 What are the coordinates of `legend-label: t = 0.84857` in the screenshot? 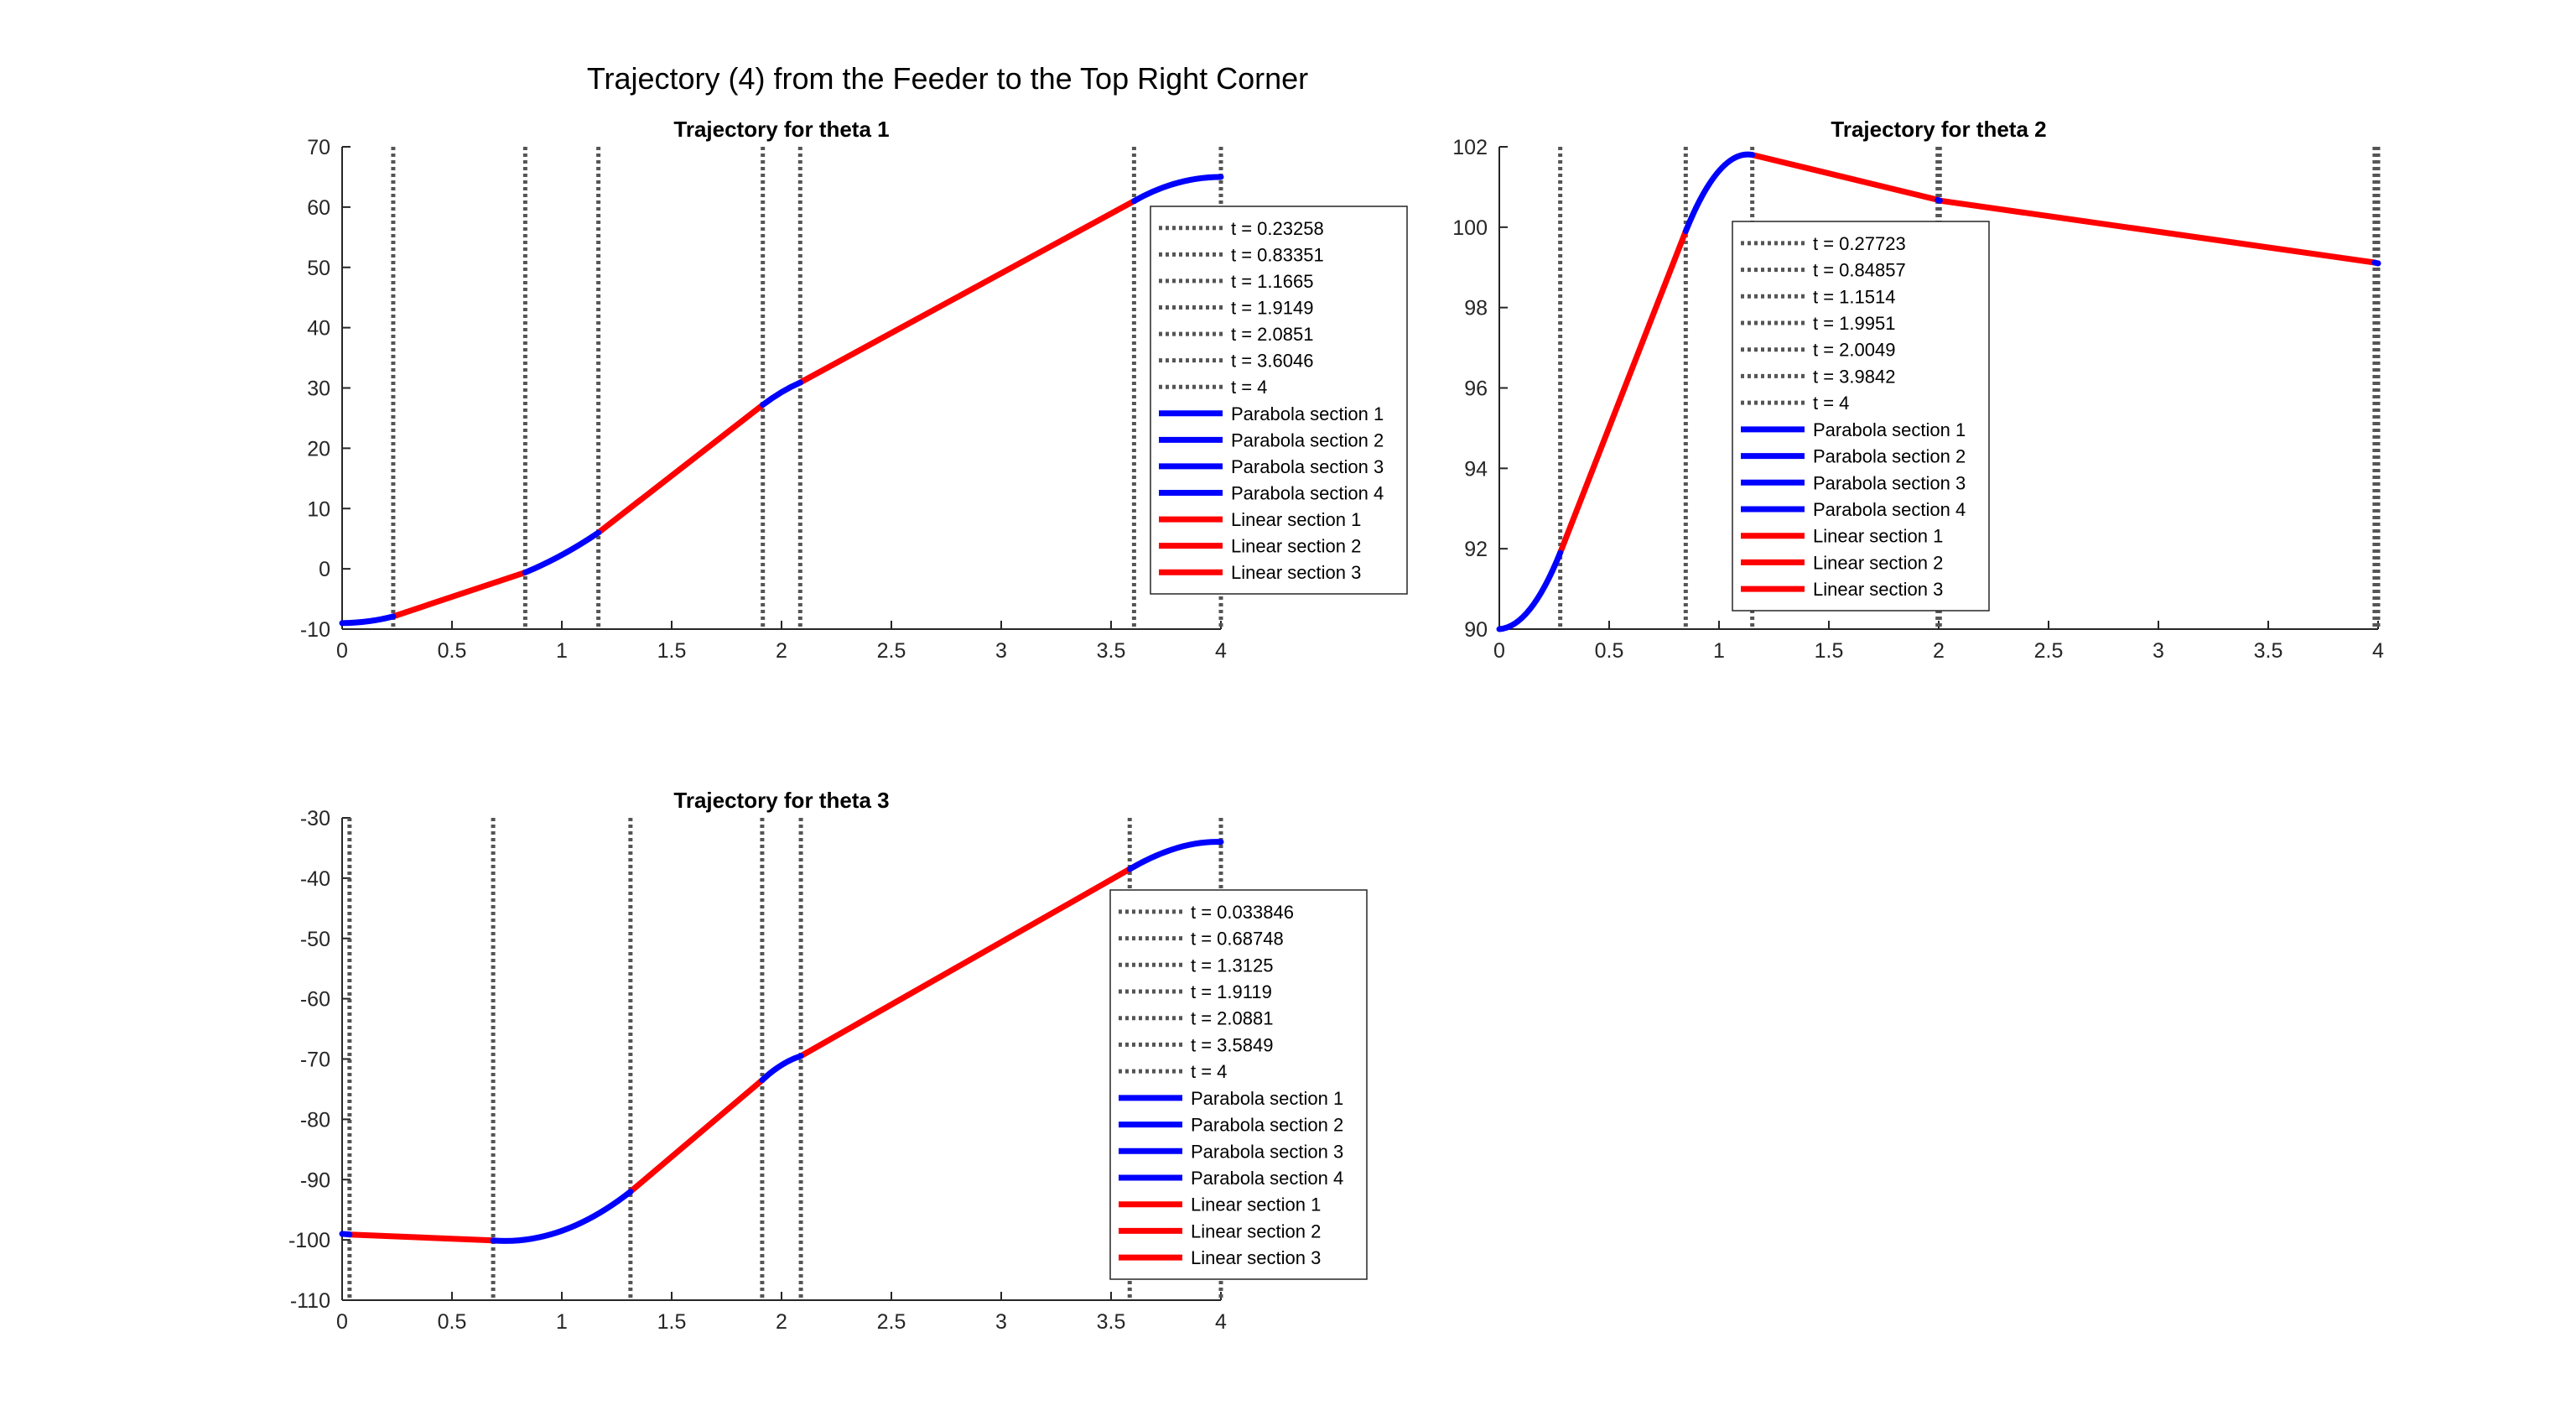 It's located at (1859, 270).